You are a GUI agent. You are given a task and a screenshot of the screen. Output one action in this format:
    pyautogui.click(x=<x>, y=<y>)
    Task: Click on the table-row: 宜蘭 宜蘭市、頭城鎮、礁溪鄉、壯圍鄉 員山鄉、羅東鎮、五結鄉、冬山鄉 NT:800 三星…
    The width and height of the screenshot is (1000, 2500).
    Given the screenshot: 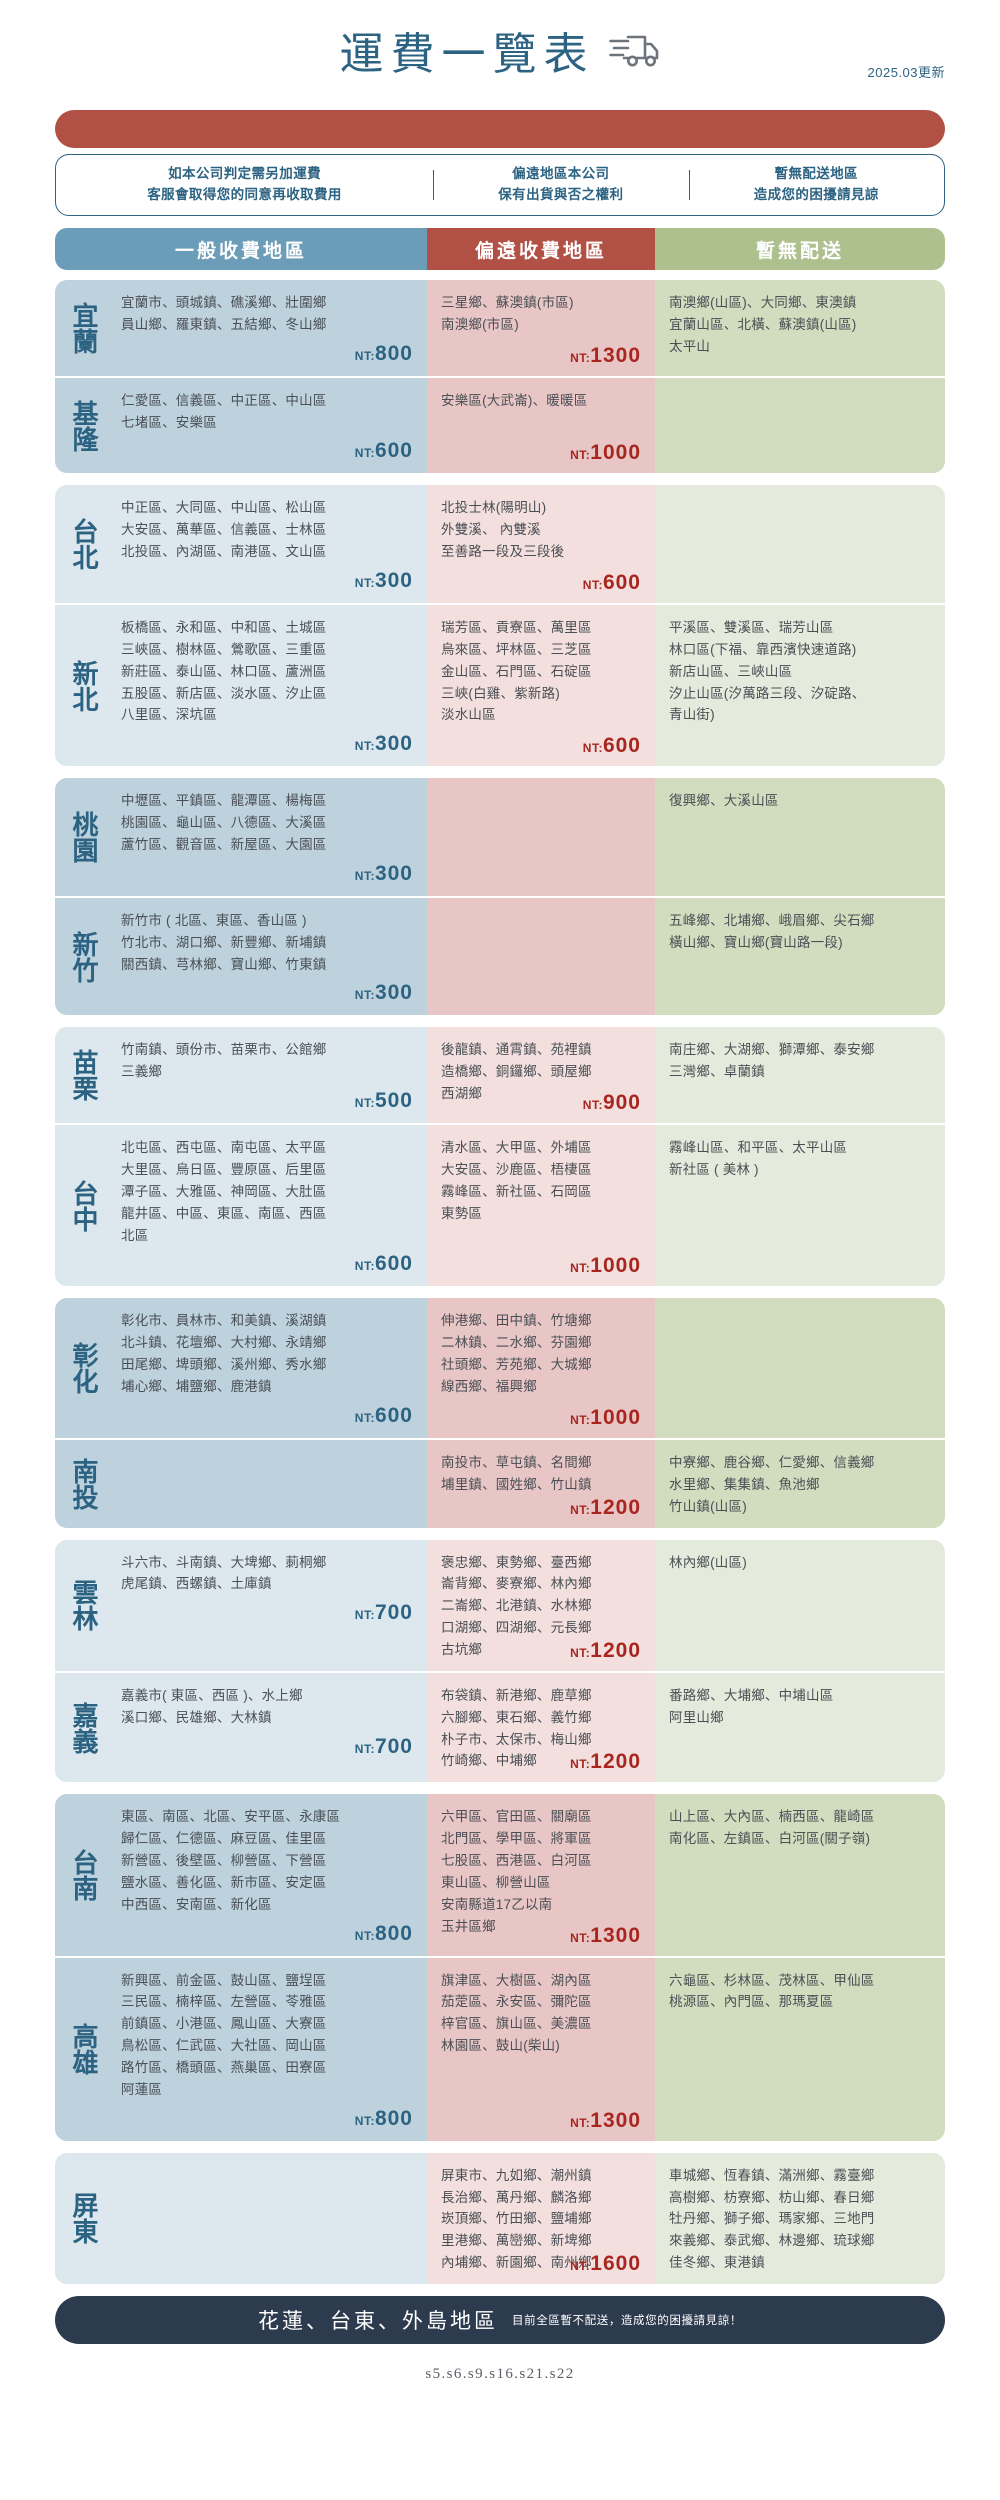 What is the action you would take?
    pyautogui.click(x=500, y=328)
    